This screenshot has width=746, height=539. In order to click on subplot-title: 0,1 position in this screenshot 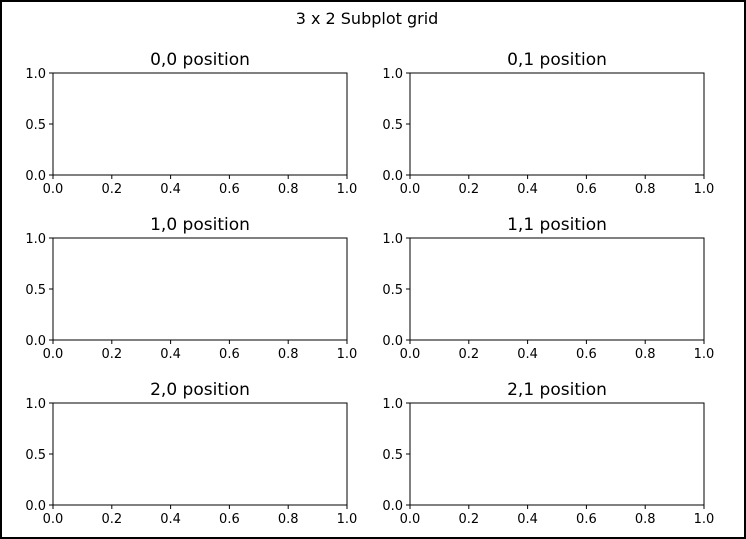, I will do `click(557, 60)`.